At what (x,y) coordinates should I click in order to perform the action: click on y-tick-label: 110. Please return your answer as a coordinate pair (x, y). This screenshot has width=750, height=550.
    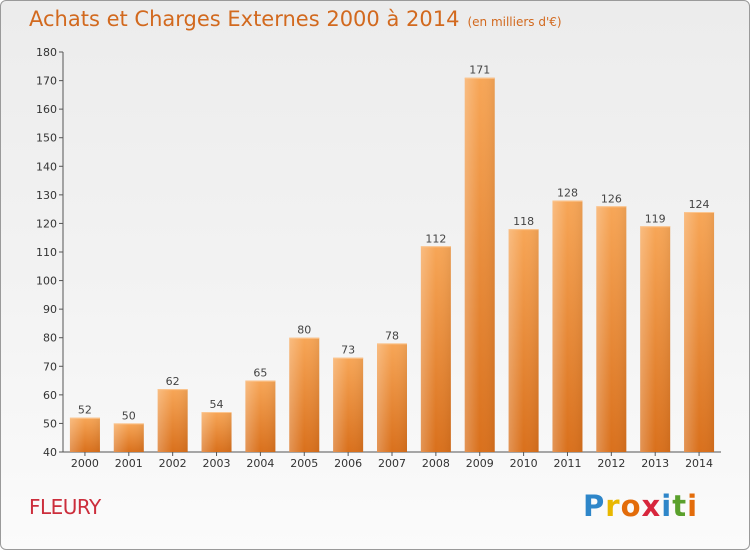
    Looking at the image, I should click on (46, 252).